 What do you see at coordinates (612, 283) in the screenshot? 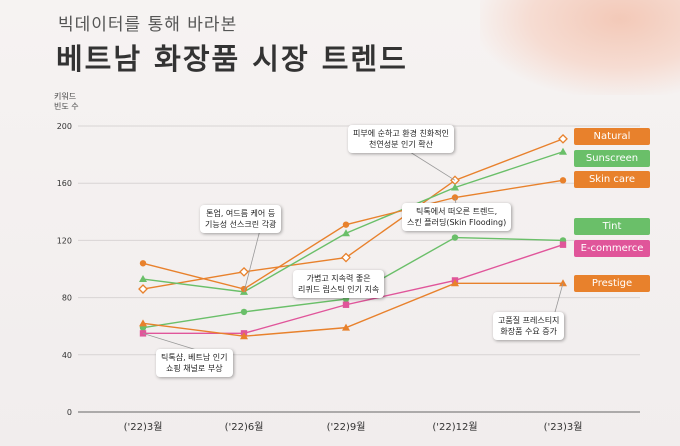
I see `legend-prestige: Prestige` at bounding box center [612, 283].